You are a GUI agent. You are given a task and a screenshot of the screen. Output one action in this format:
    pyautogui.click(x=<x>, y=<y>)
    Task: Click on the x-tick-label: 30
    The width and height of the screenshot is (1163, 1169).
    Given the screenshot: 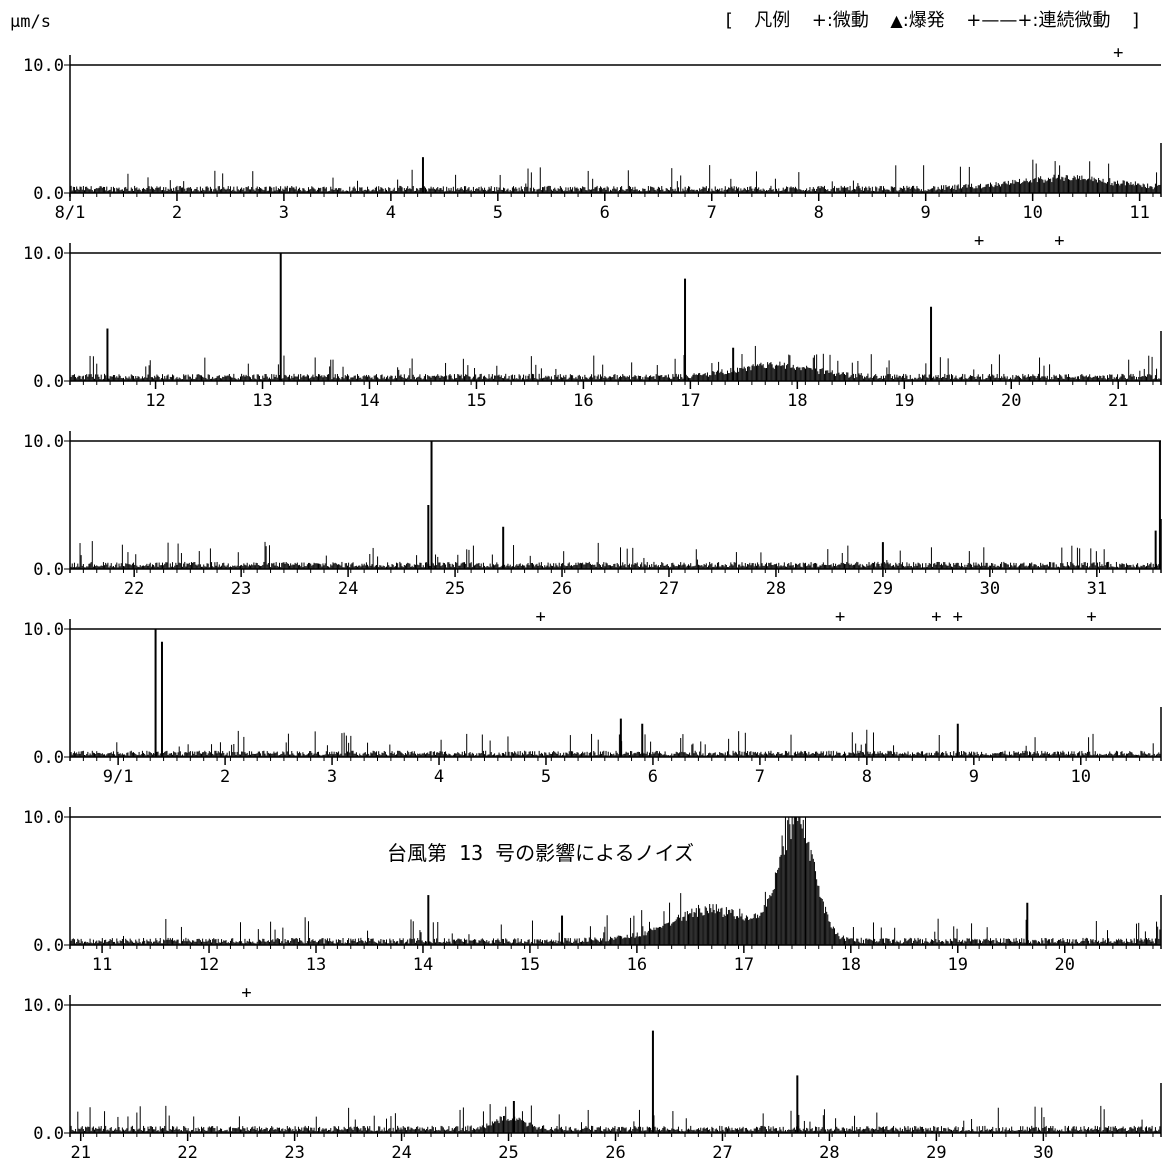 What is the action you would take?
    pyautogui.click(x=990, y=589)
    